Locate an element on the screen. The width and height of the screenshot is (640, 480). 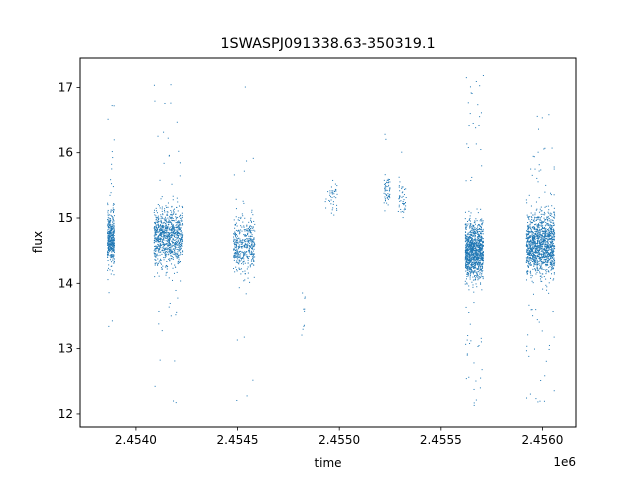
x-axis-label: time is located at coordinates (327, 463).